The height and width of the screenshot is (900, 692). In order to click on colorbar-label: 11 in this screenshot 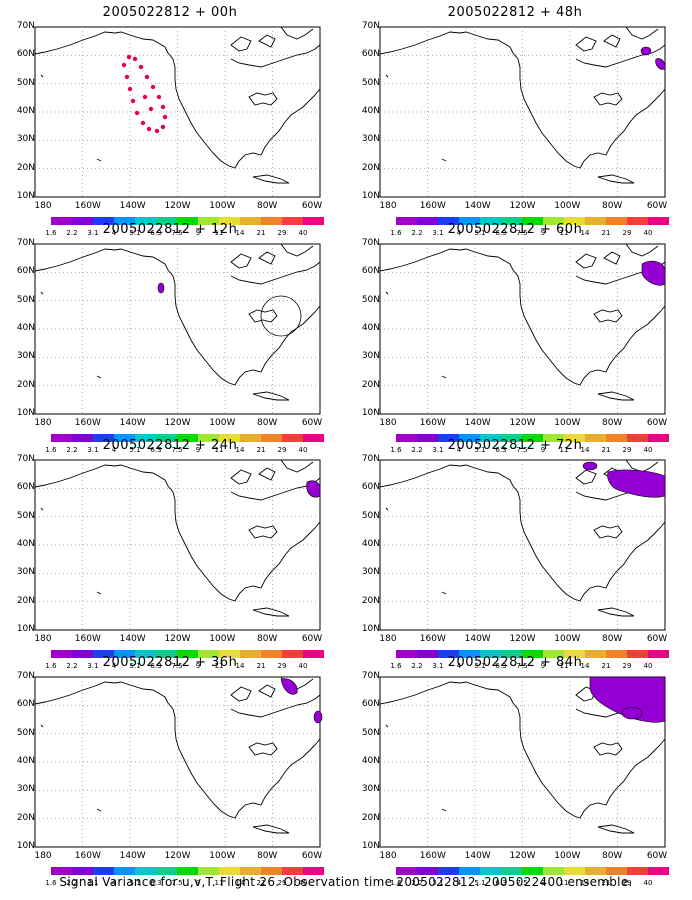, I will do `click(219, 883)`.